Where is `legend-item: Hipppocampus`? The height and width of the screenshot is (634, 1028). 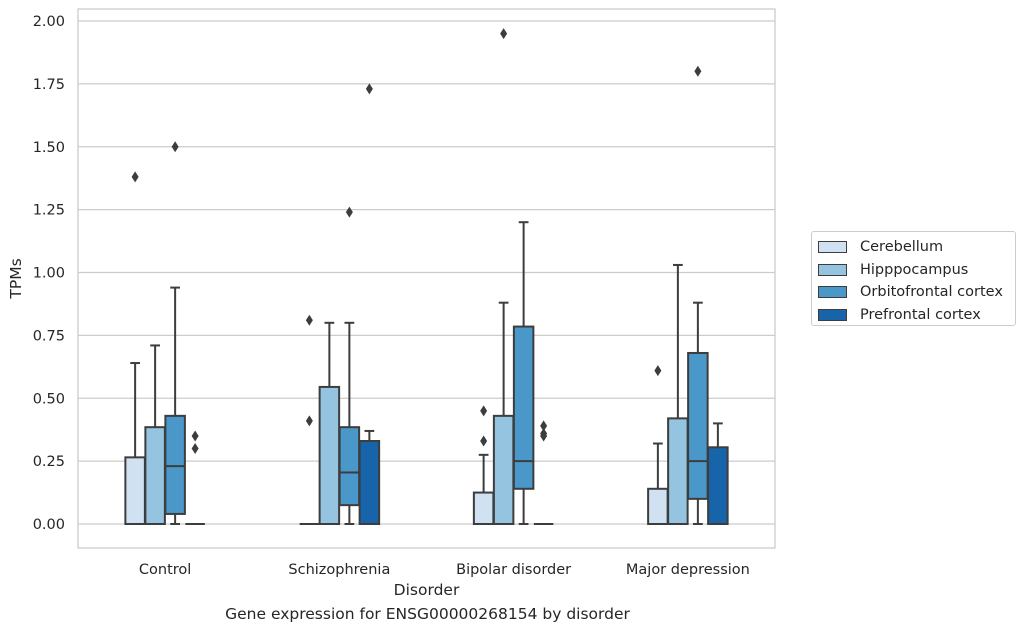
legend-item: Hipppocampus is located at coordinates (916, 270).